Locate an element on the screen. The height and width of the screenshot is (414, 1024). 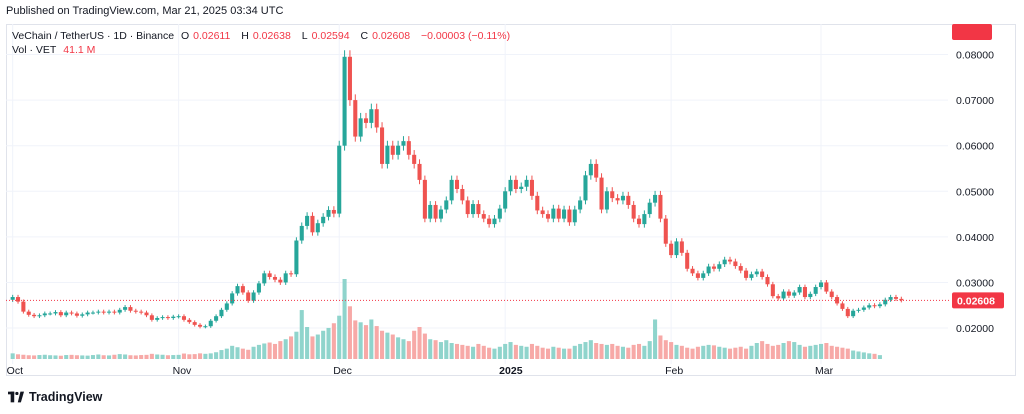
volume-badge-label: 41.1M is located at coordinates (971, 25).